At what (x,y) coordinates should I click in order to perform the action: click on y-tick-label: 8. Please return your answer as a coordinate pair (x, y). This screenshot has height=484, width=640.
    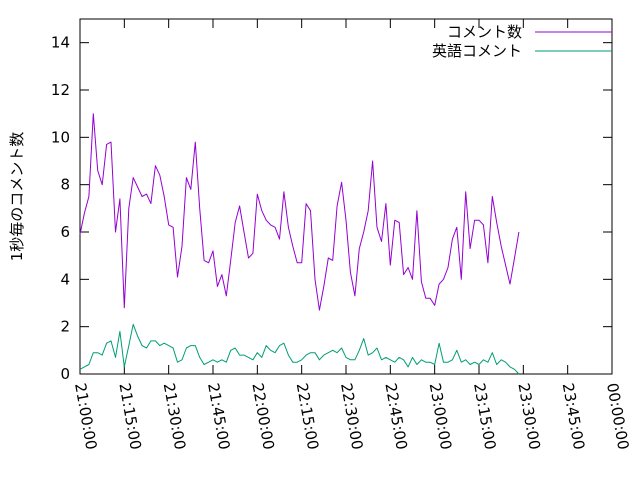
    Looking at the image, I should click on (65, 185).